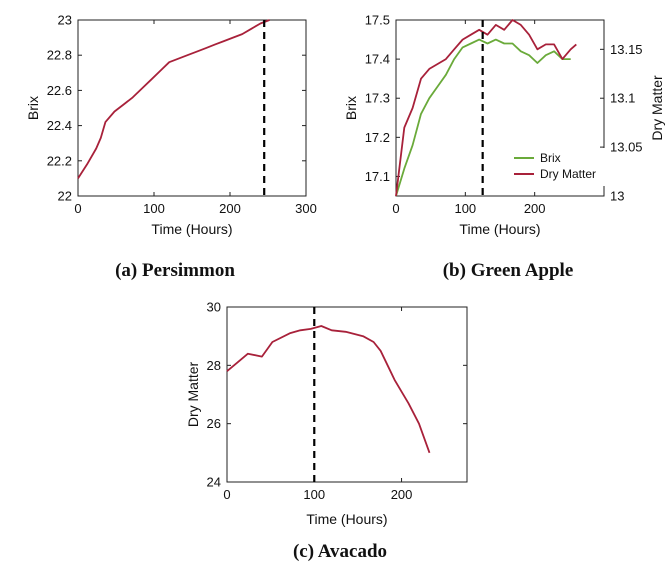 The width and height of the screenshot is (670, 565). What do you see at coordinates (568, 174) in the screenshot?
I see `legend-label: Dry Matter` at bounding box center [568, 174].